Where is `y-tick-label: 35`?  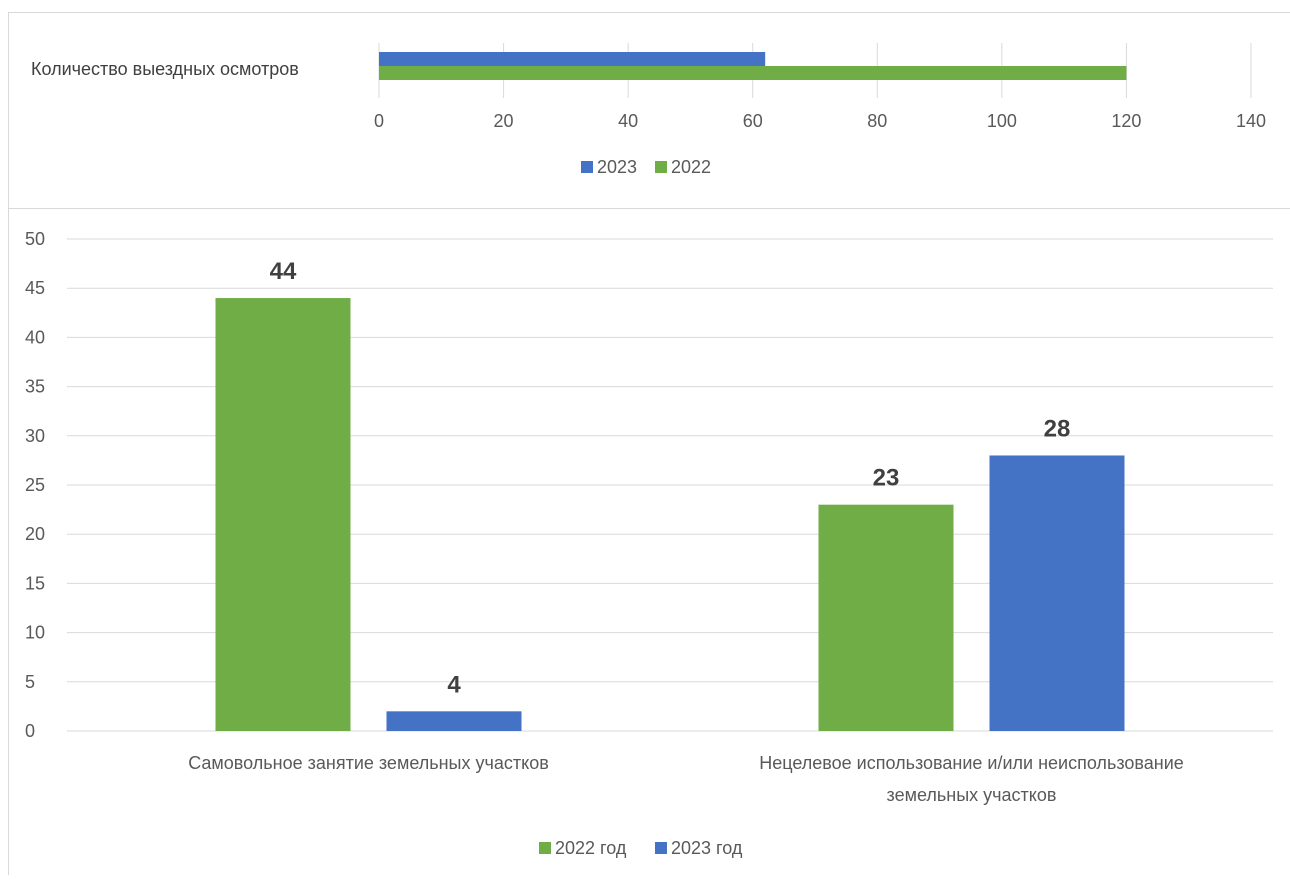
y-tick-label: 35 is located at coordinates (35, 387).